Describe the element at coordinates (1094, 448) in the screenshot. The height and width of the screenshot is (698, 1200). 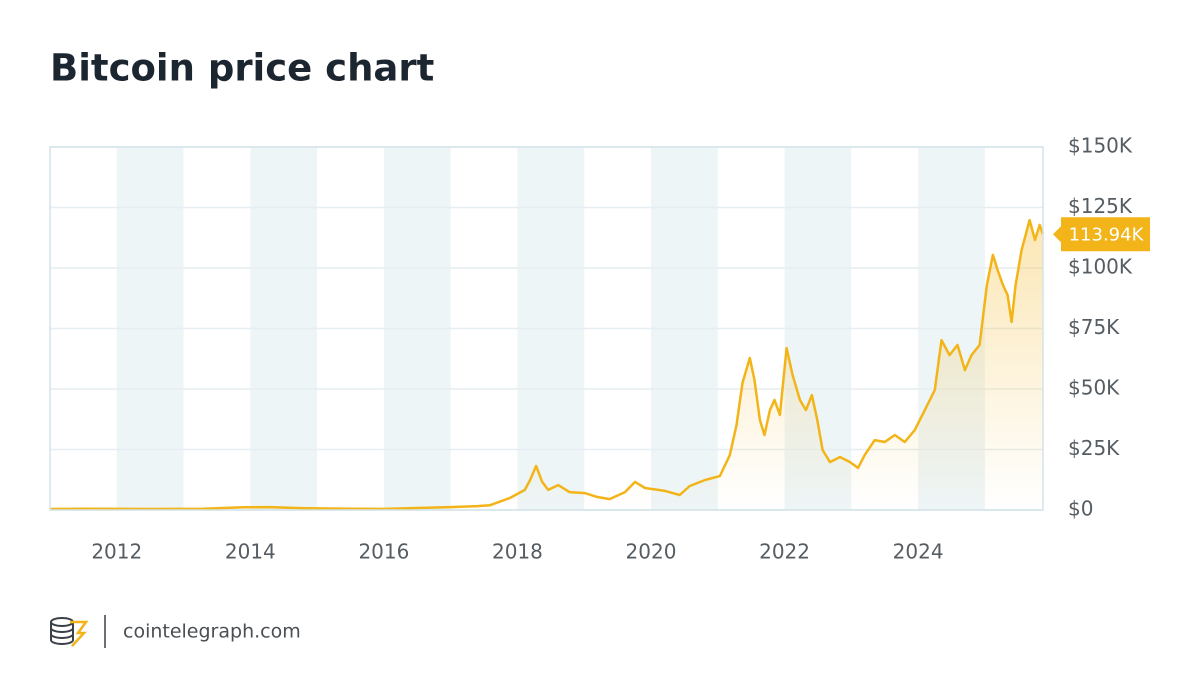
I see `y-tick-label: $25K` at that location.